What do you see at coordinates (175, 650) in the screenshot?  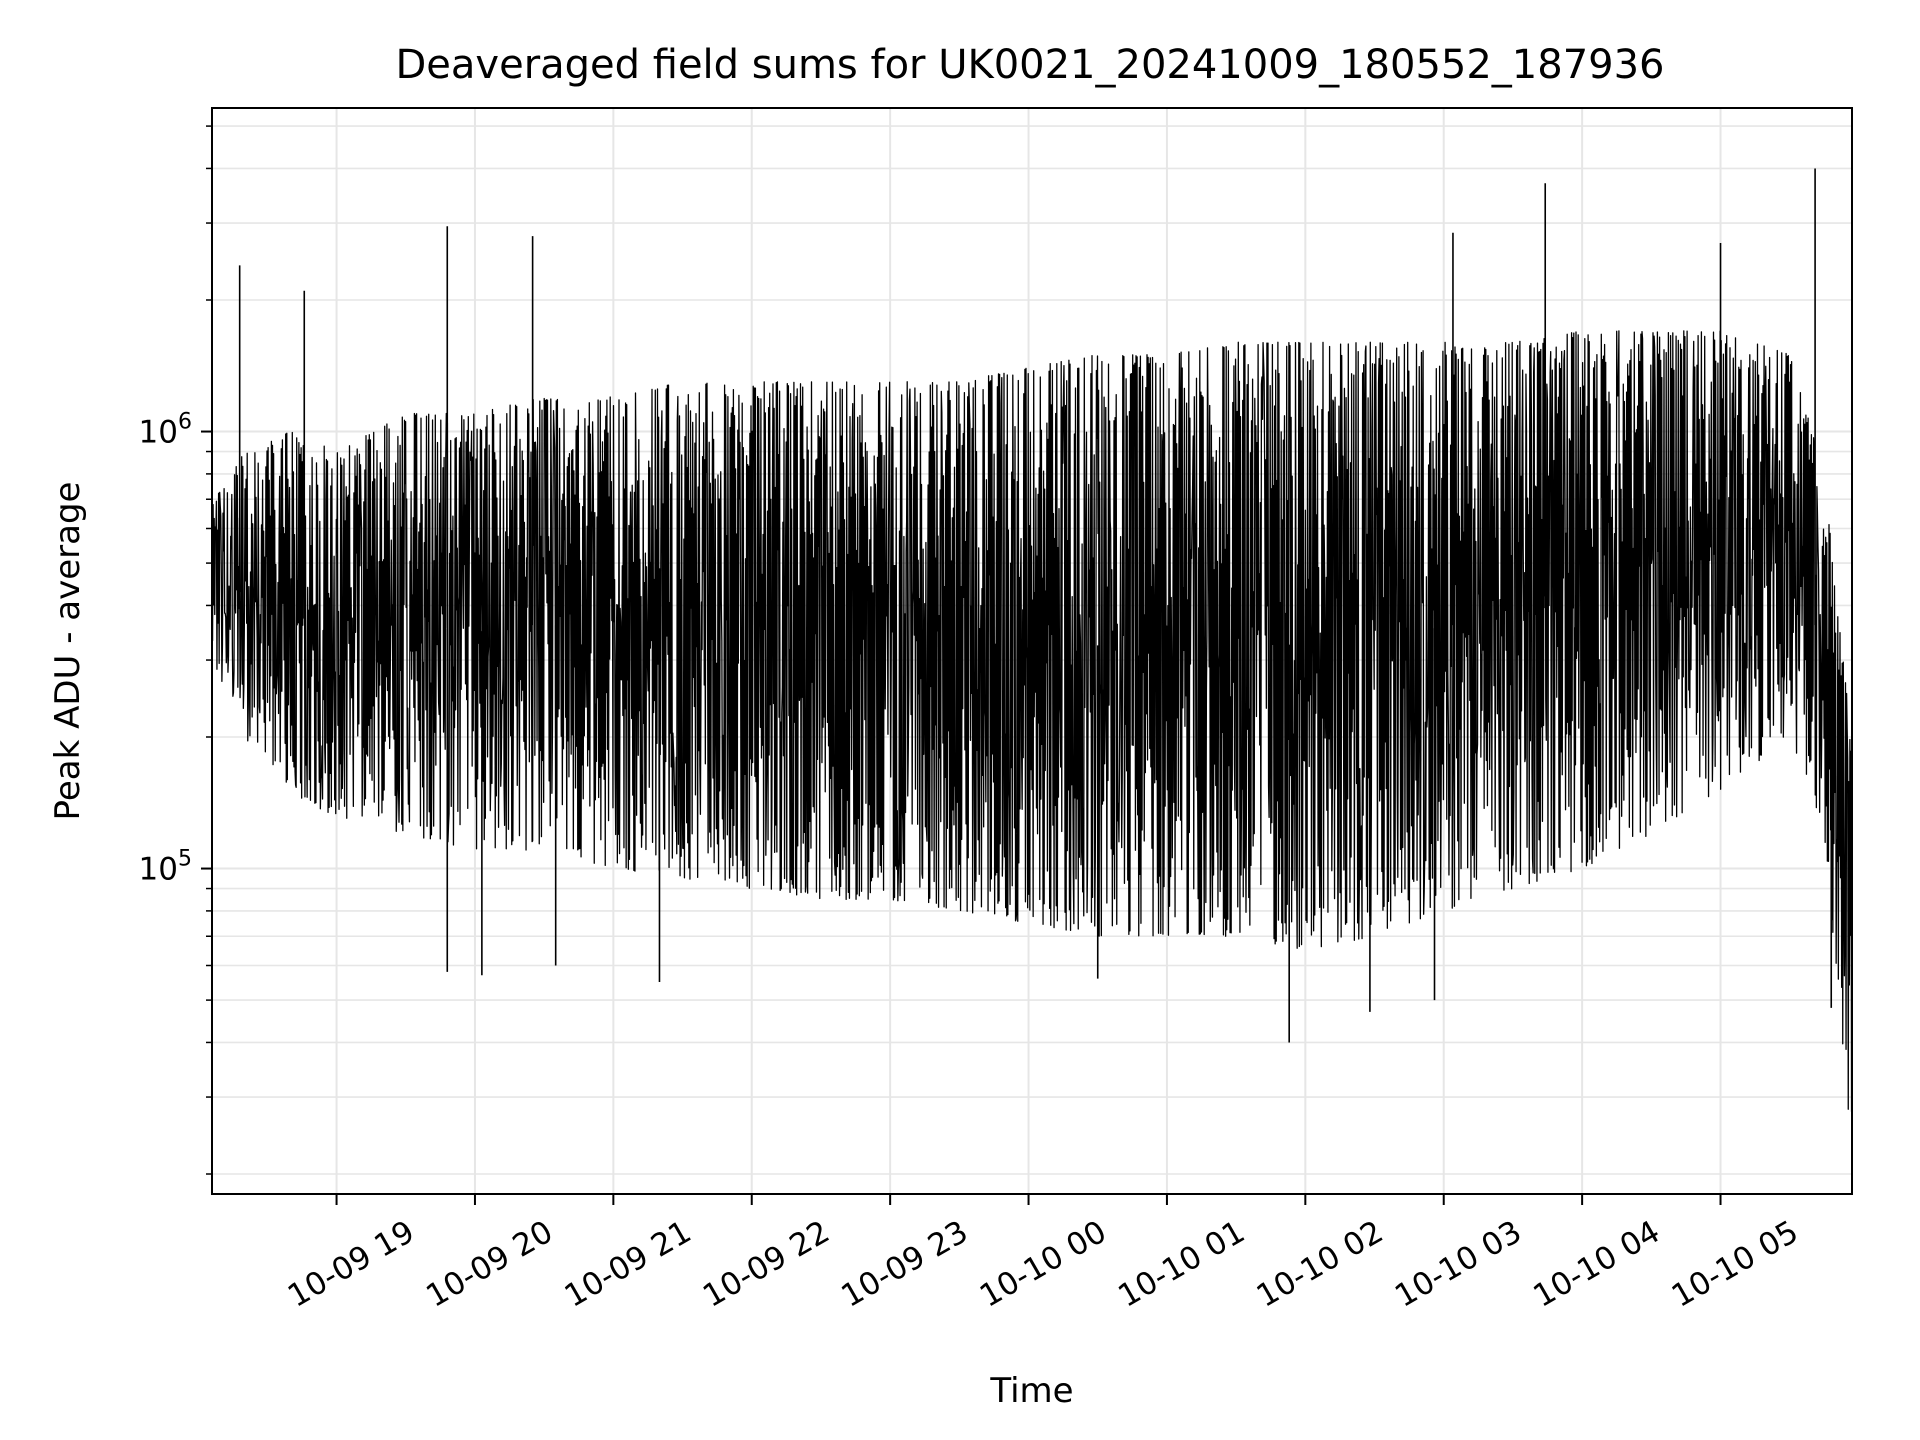 I see `y-axis: 10⁵ 10⁶` at bounding box center [175, 650].